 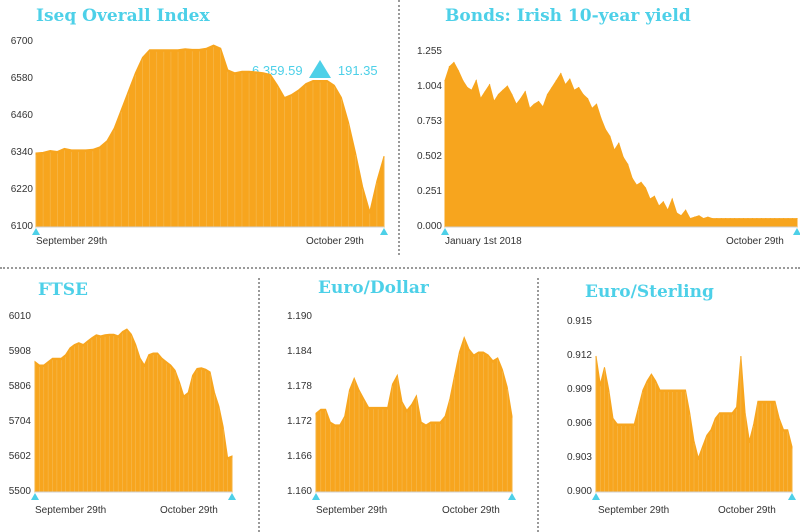 I want to click on iseq-ytick: 6460, so click(x=21, y=115).